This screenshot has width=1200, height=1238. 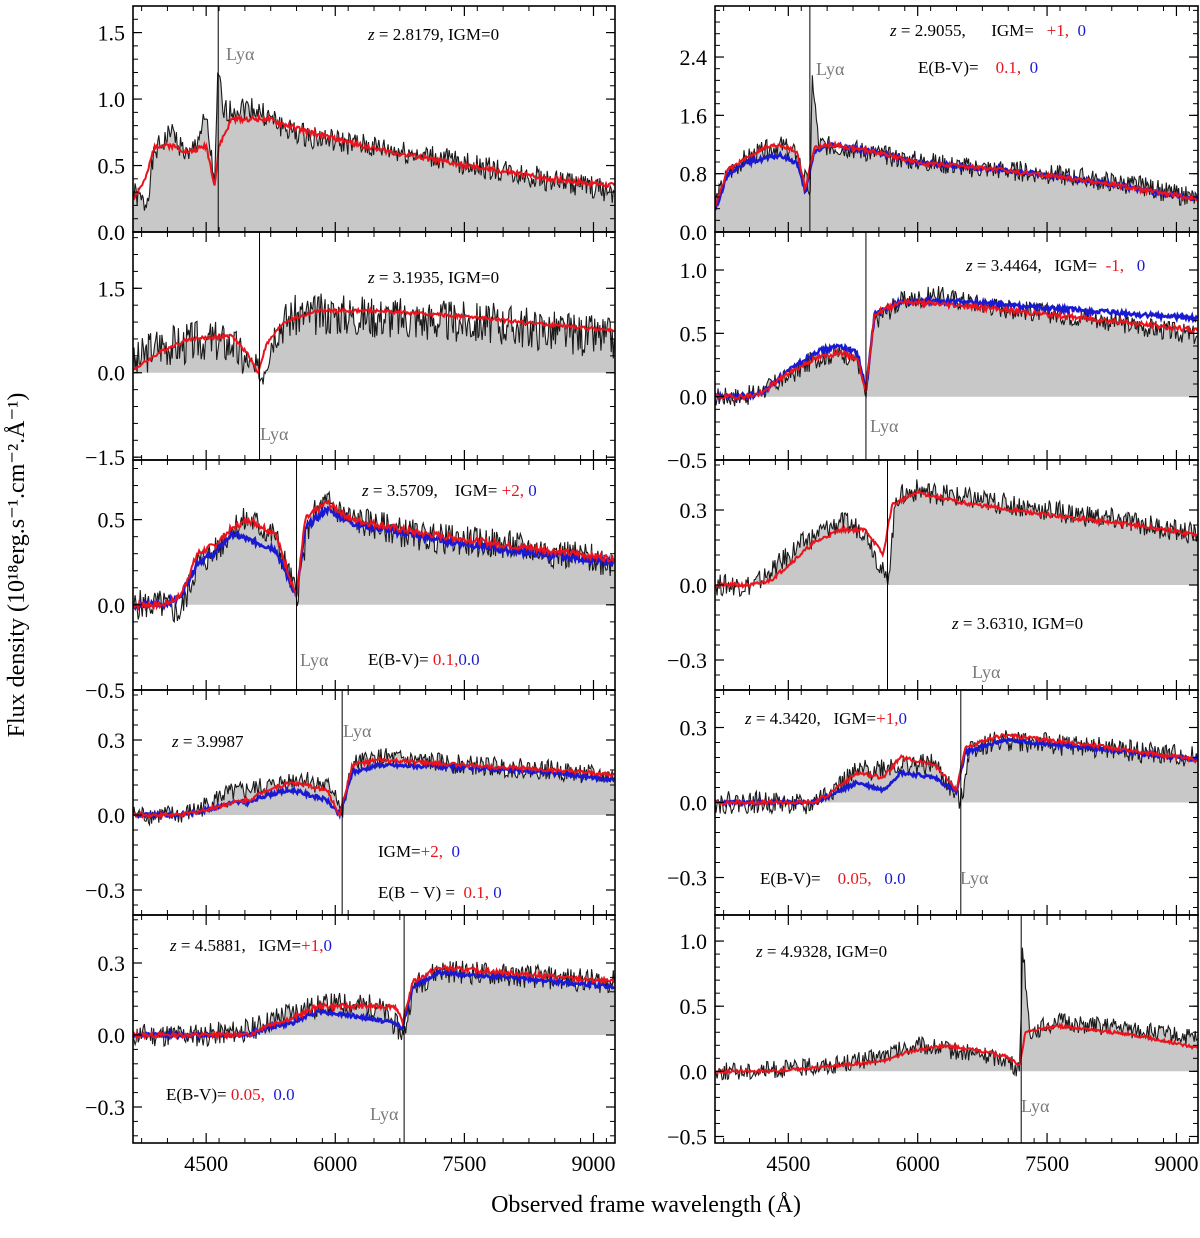 I want to click on annotation-segment: z = 4.9328, IGM=0, so click(x=821, y=951).